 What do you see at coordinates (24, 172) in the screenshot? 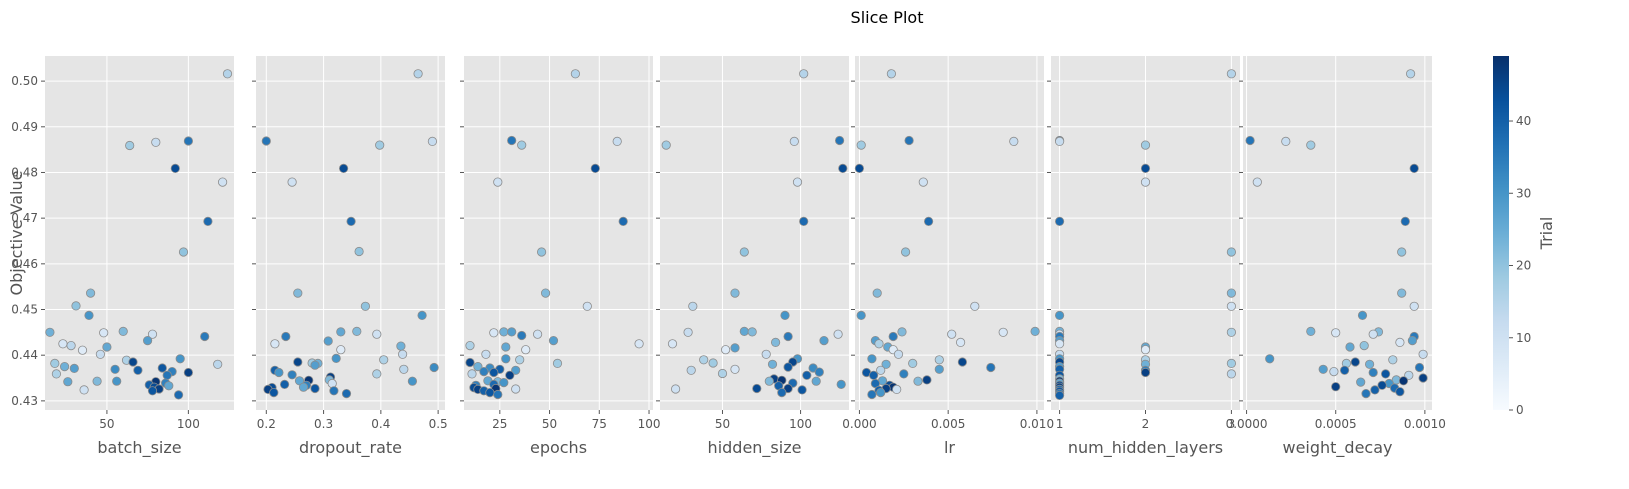
I see `y-tick-label: 0.48` at bounding box center [24, 172].